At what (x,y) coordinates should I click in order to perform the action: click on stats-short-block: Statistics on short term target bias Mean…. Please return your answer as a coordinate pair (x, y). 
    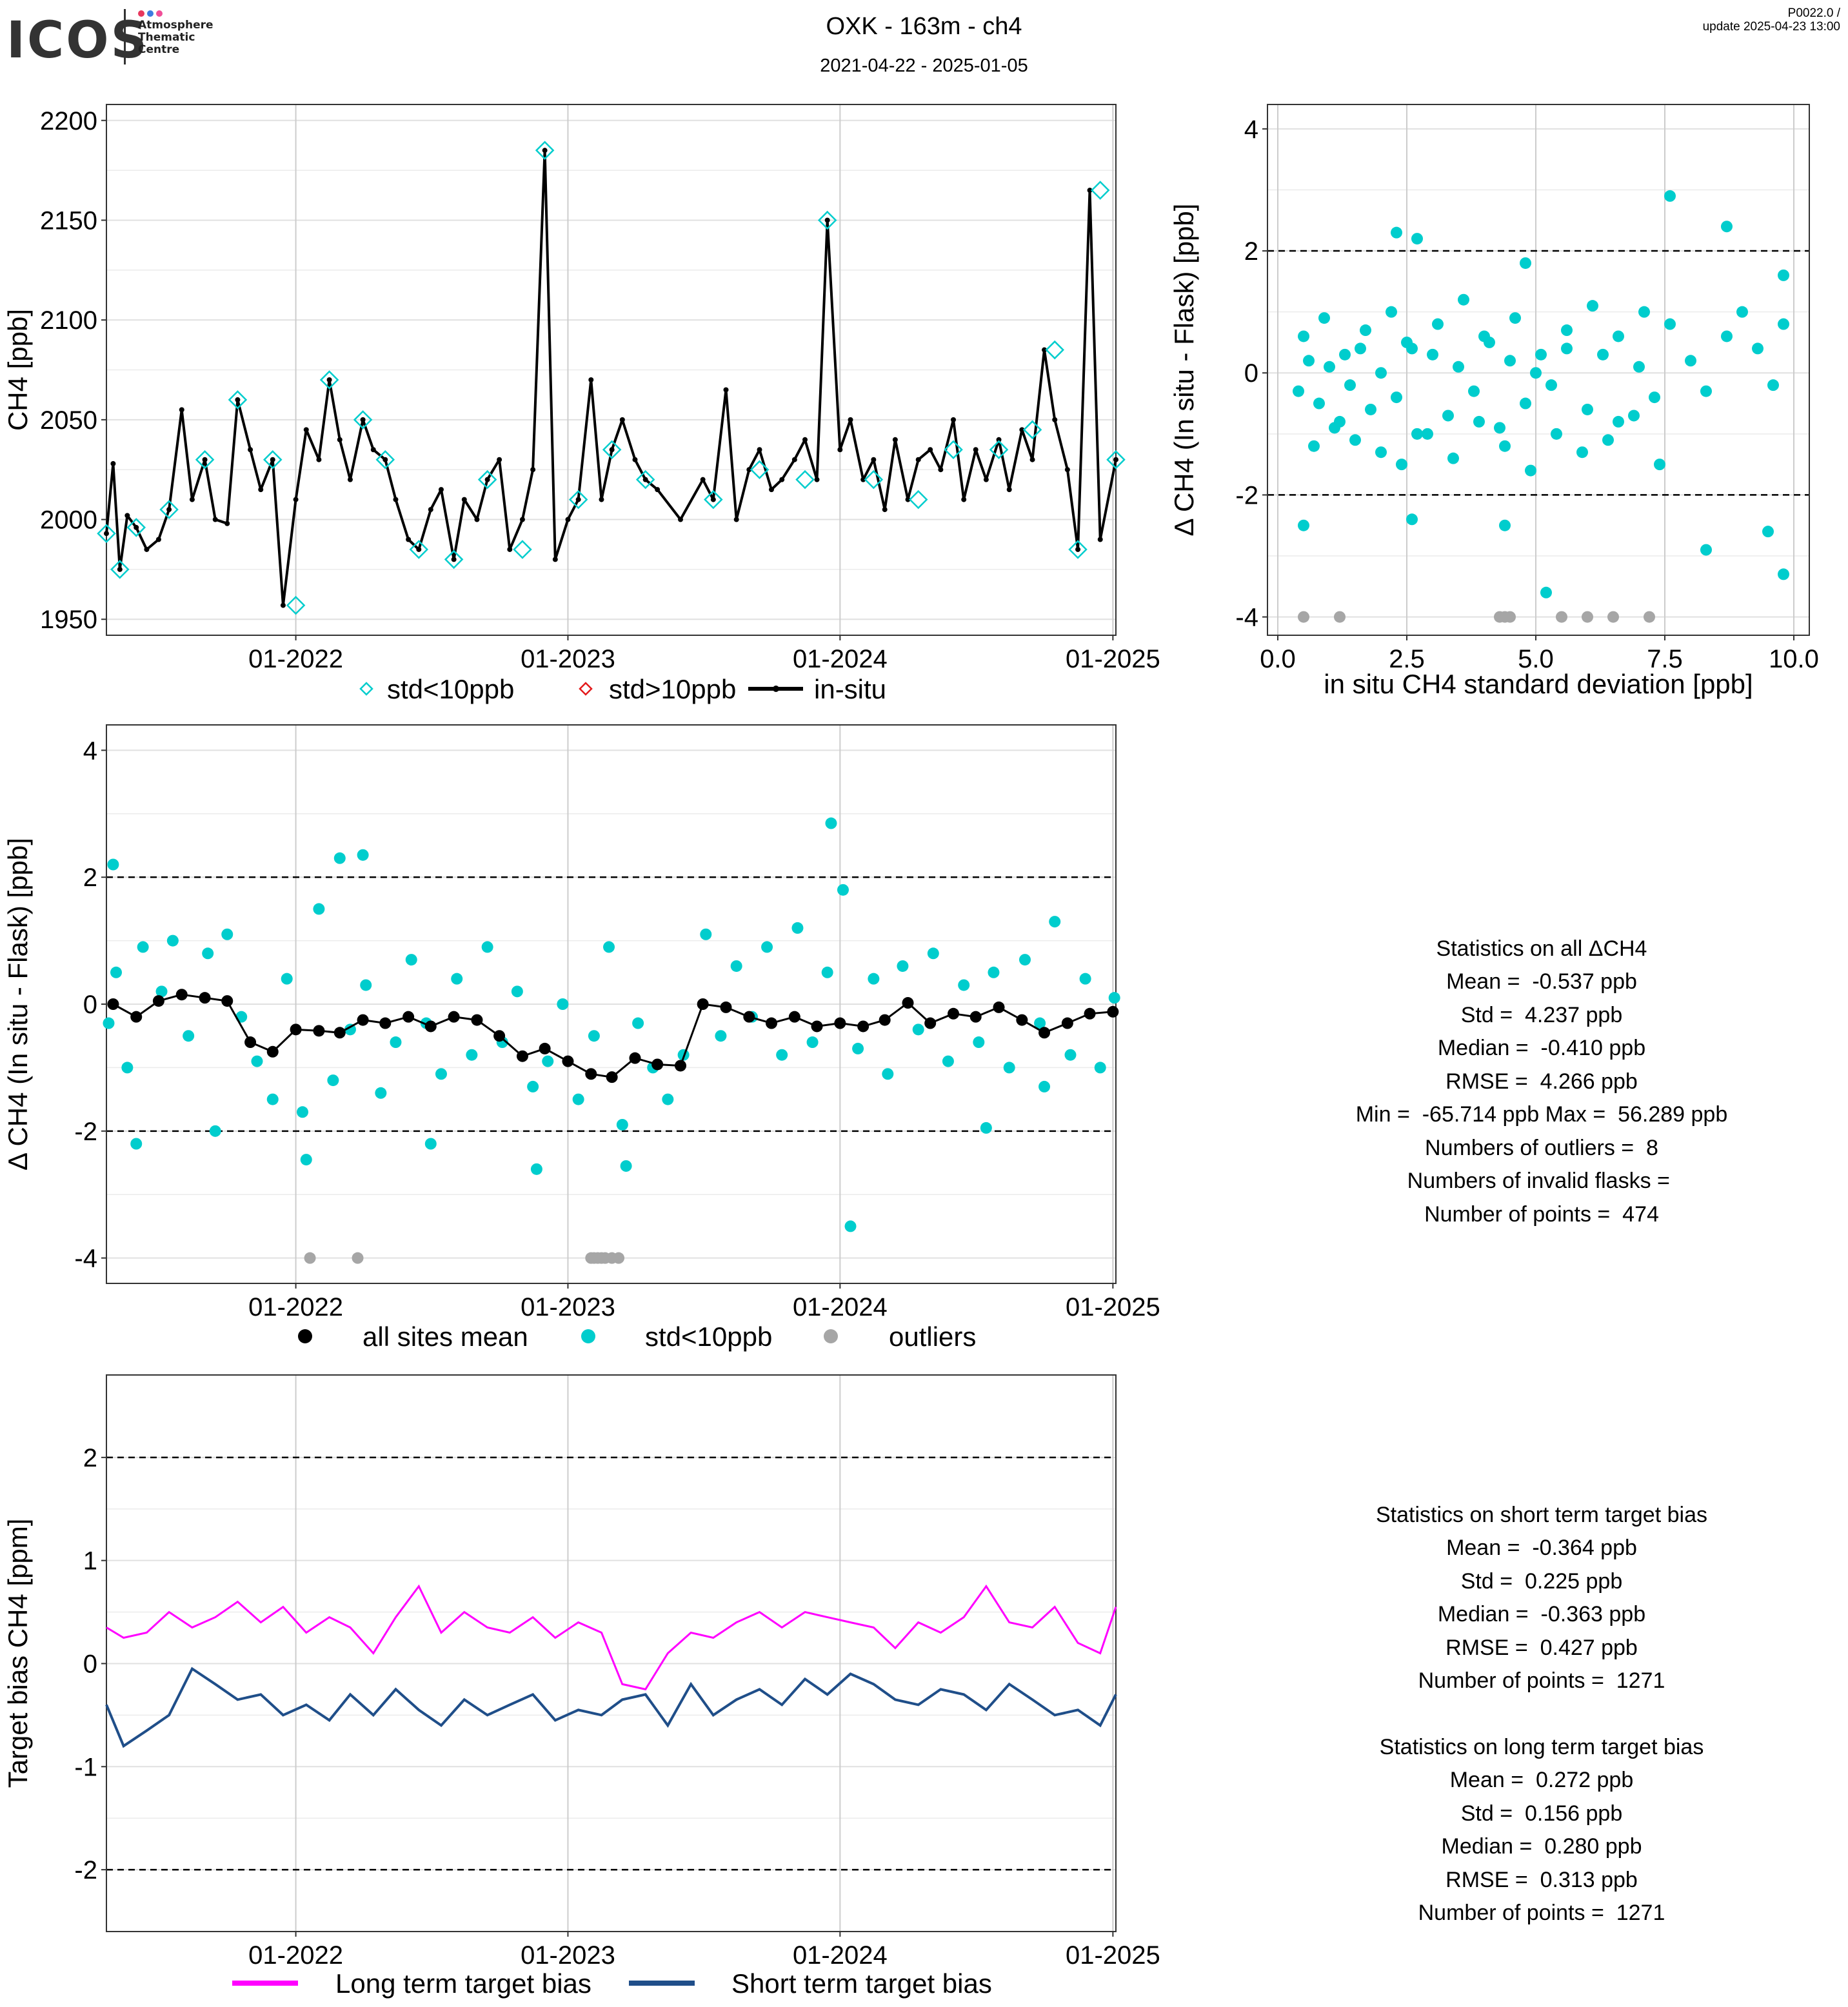
    Looking at the image, I should click on (1542, 1598).